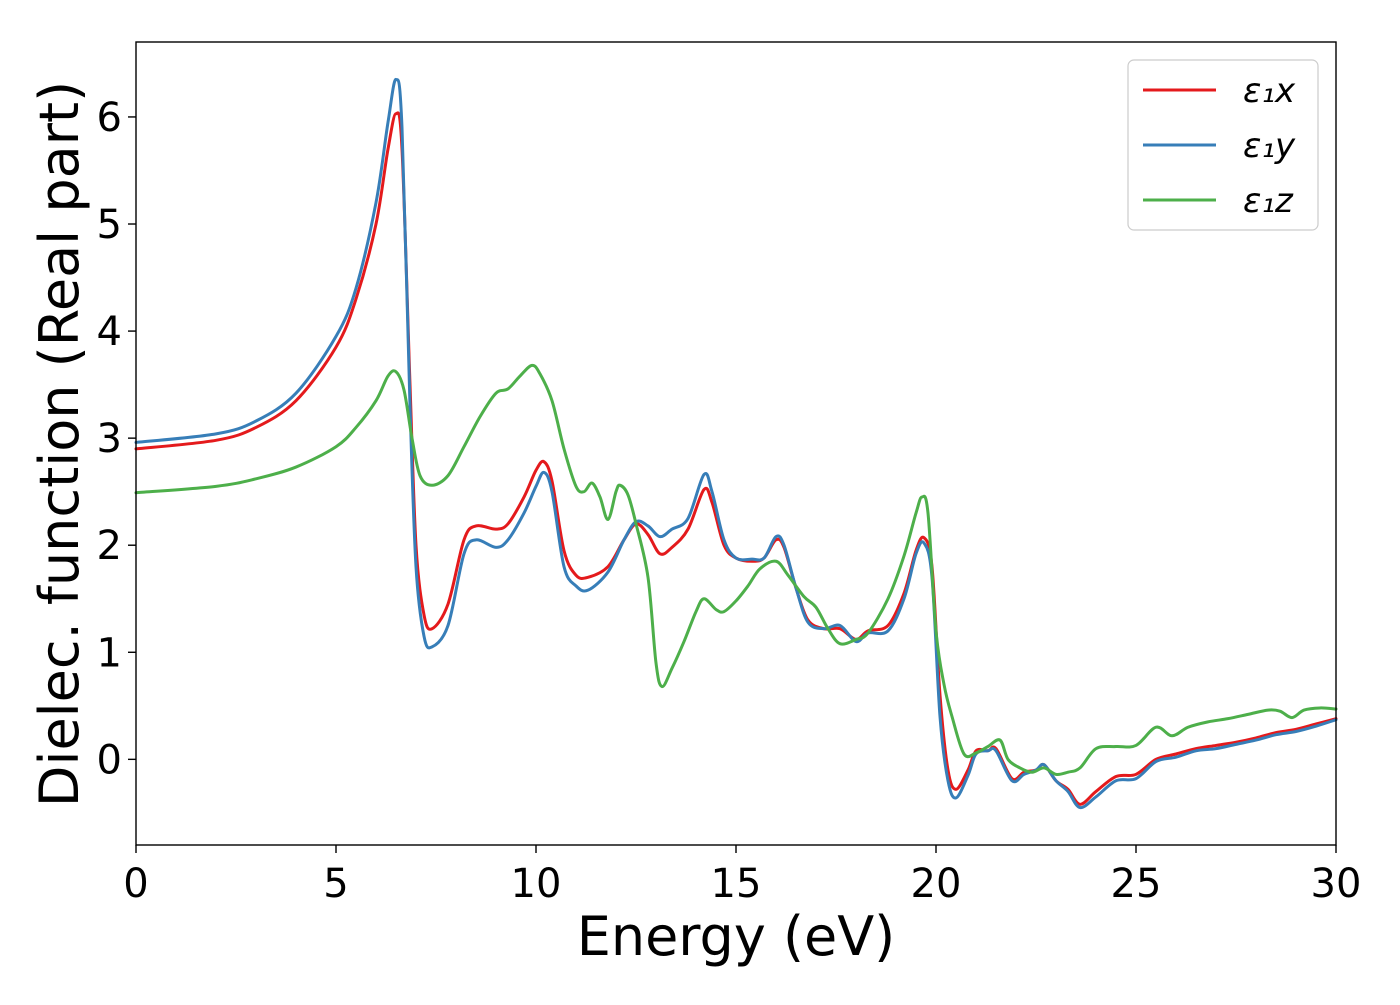  What do you see at coordinates (1269, 91) in the screenshot?
I see `legend-label: ε₁x` at bounding box center [1269, 91].